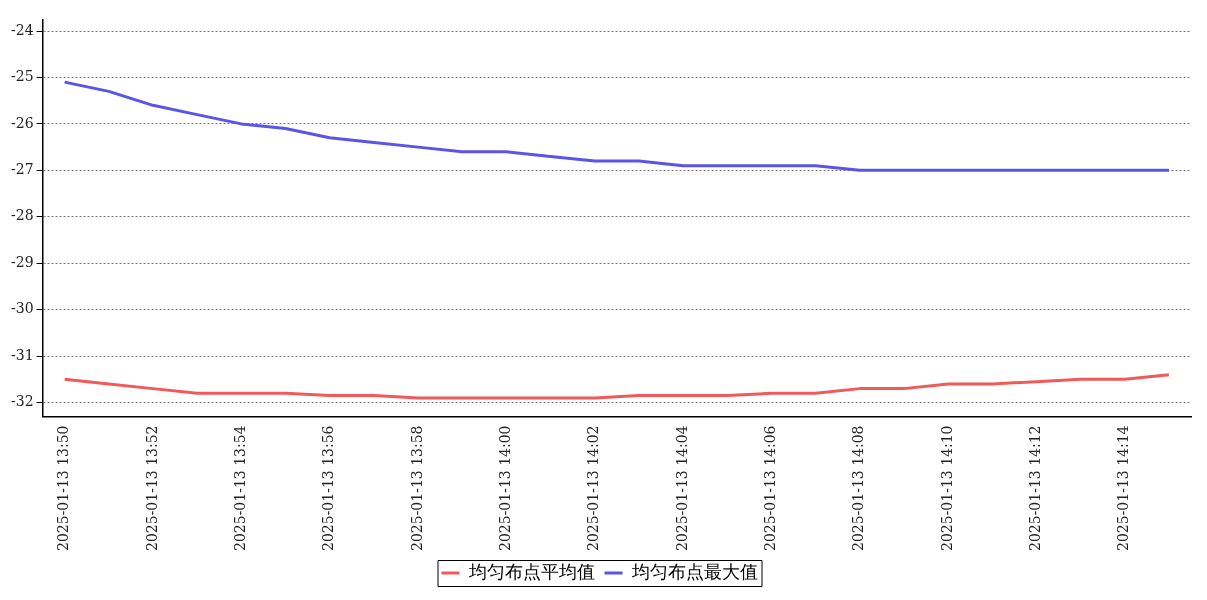  Describe the element at coordinates (328, 488) in the screenshot. I see `x-tick-label: 2025-01-13 13:56` at that location.